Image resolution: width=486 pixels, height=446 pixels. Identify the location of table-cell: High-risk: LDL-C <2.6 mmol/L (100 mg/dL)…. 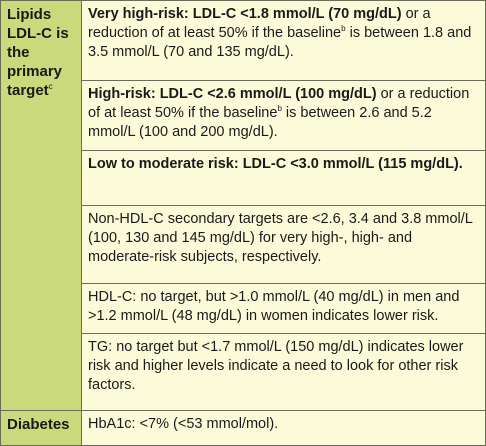
(283, 115).